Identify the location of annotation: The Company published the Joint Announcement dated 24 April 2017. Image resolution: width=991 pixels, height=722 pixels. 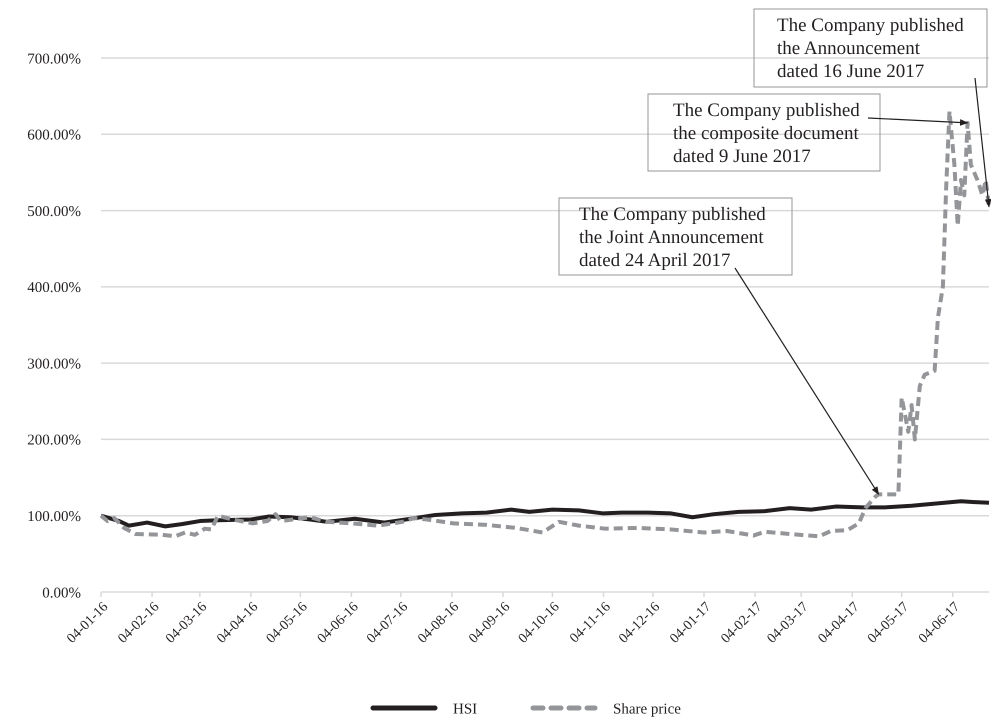
(672, 237).